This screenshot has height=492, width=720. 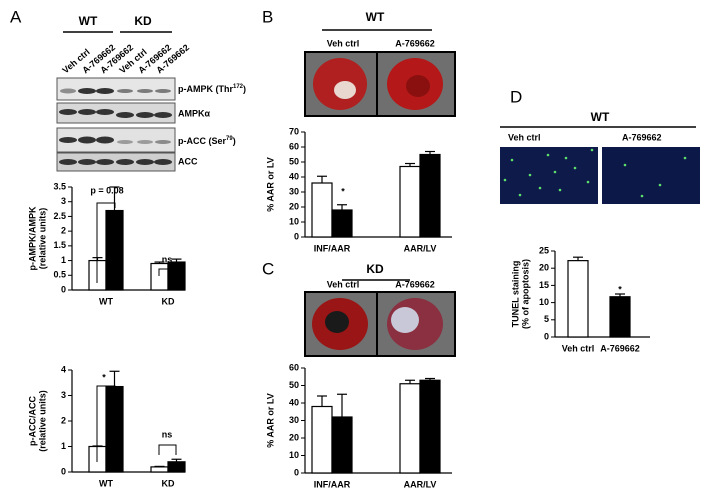 What do you see at coordinates (116, 124) in the screenshot?
I see `western-blot` at bounding box center [116, 124].